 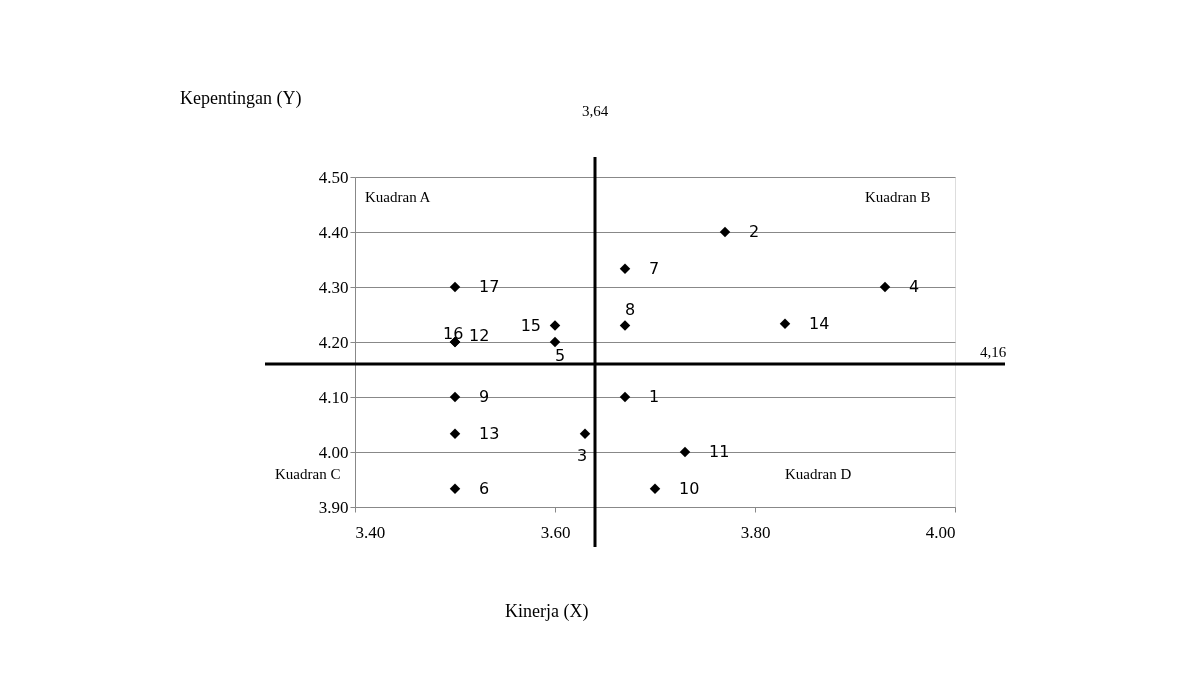 I want to click on annotation: 4, so click(x=914, y=286).